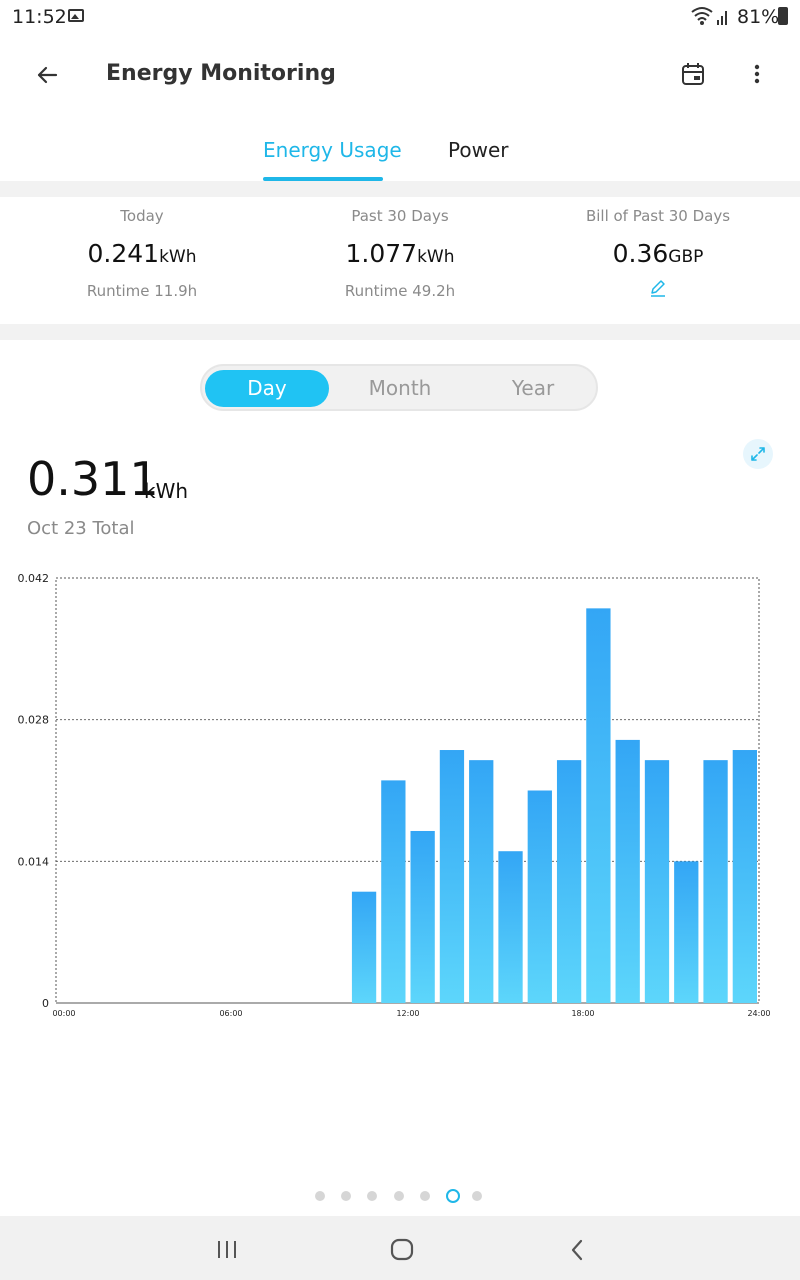 This screenshot has height=1280, width=800. What do you see at coordinates (400, 17) in the screenshot?
I see `status-bar: 11:52 81%` at bounding box center [400, 17].